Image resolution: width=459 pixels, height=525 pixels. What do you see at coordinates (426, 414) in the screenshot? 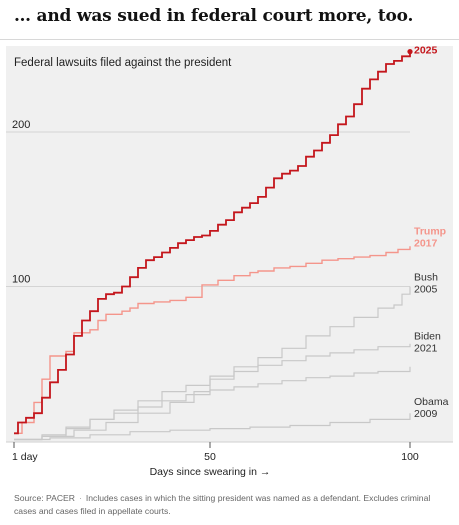
I see `series-year-obama-2009: 2009` at bounding box center [426, 414].